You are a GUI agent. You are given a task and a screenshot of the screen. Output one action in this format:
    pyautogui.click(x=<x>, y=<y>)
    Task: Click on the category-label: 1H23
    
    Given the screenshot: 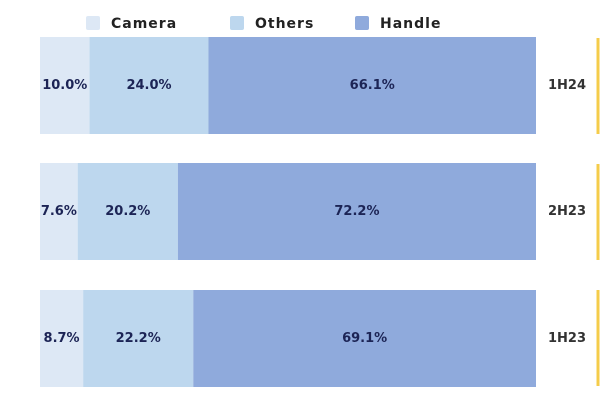 What is the action you would take?
    pyautogui.click(x=567, y=338)
    